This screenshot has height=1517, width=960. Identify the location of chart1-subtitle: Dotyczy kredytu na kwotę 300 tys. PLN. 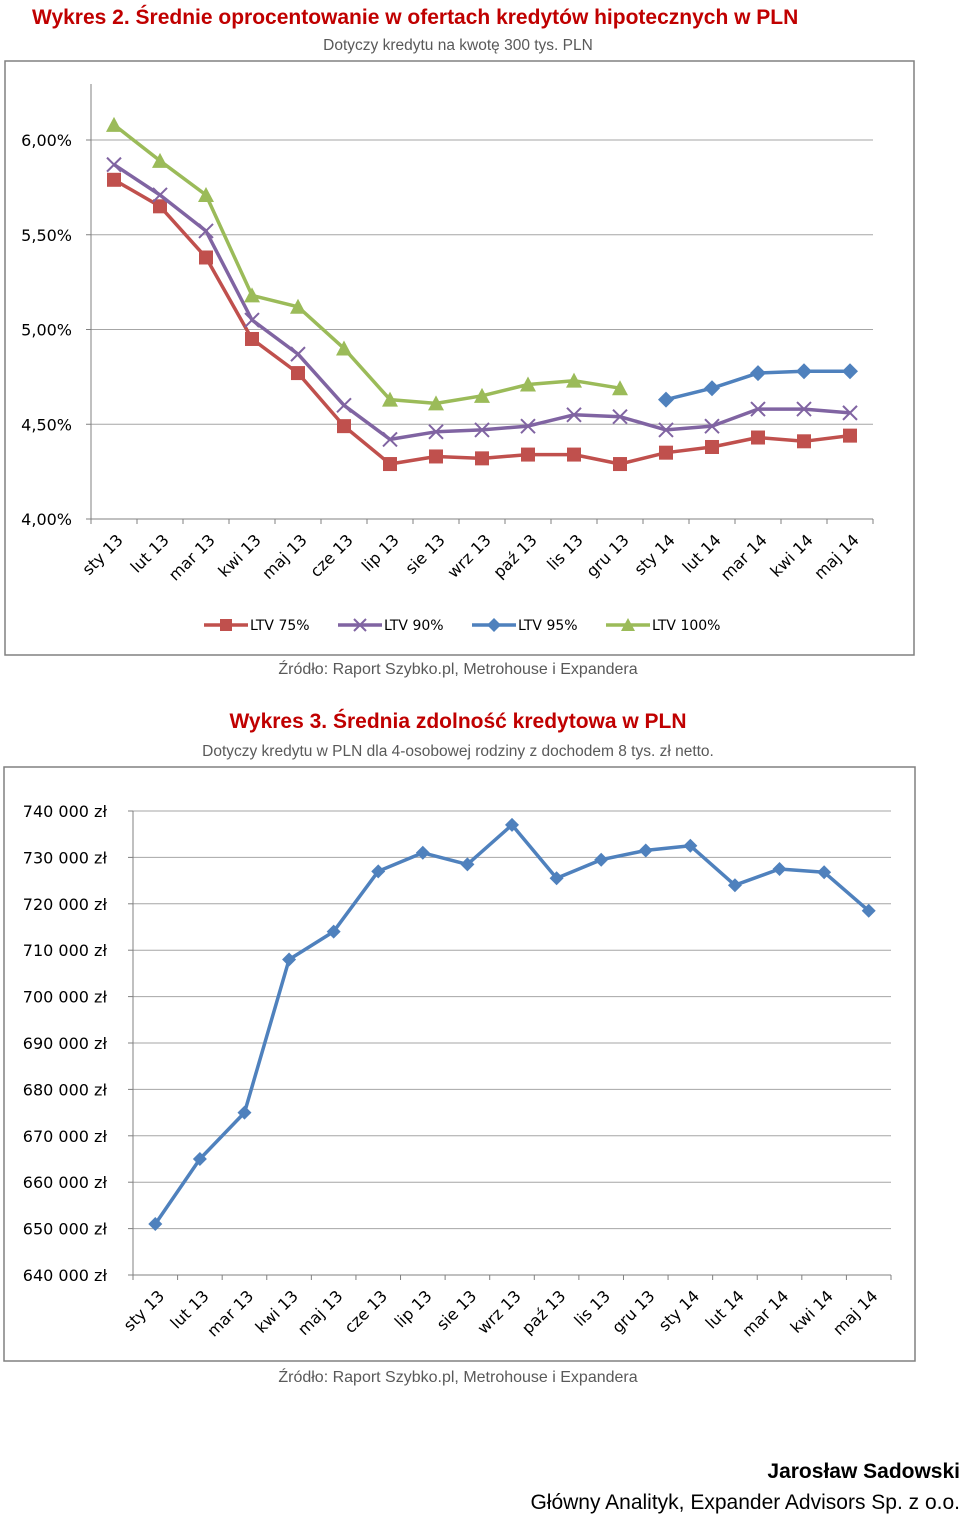
(458, 45).